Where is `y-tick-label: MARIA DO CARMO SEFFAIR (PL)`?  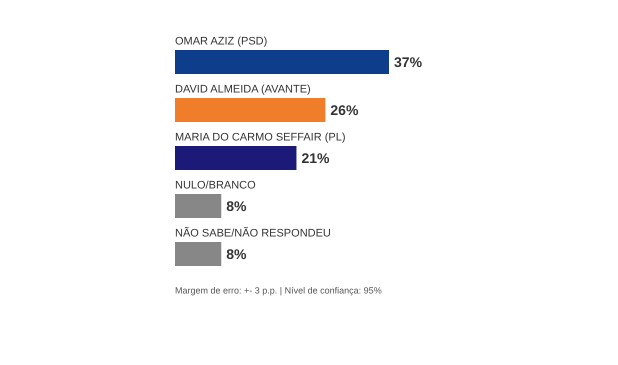 y-tick-label: MARIA DO CARMO SEFFAIR (PL) is located at coordinates (260, 138).